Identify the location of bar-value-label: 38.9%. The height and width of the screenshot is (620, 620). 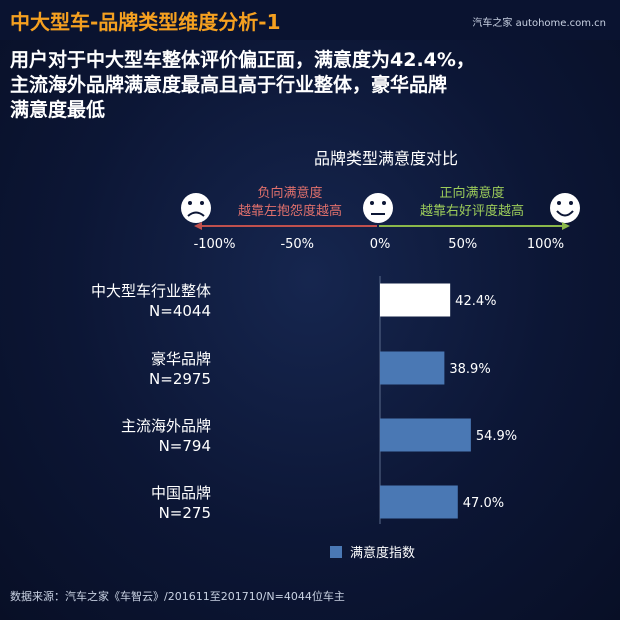
(469, 369).